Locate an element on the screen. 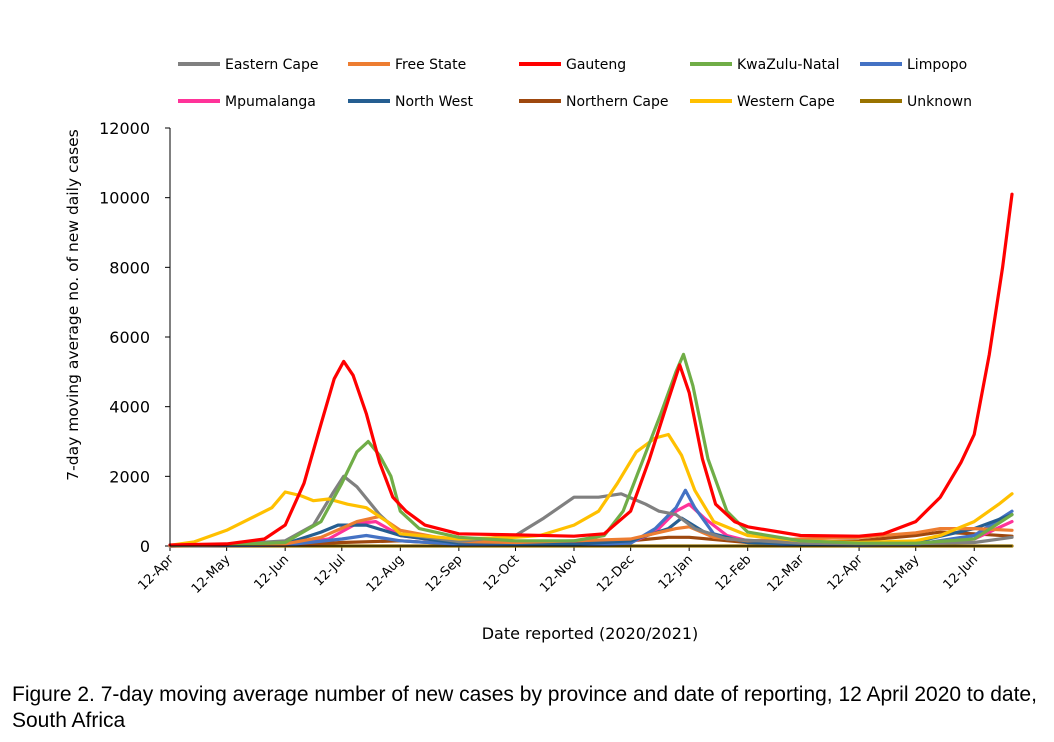  series-line-free-state is located at coordinates (591, 531).